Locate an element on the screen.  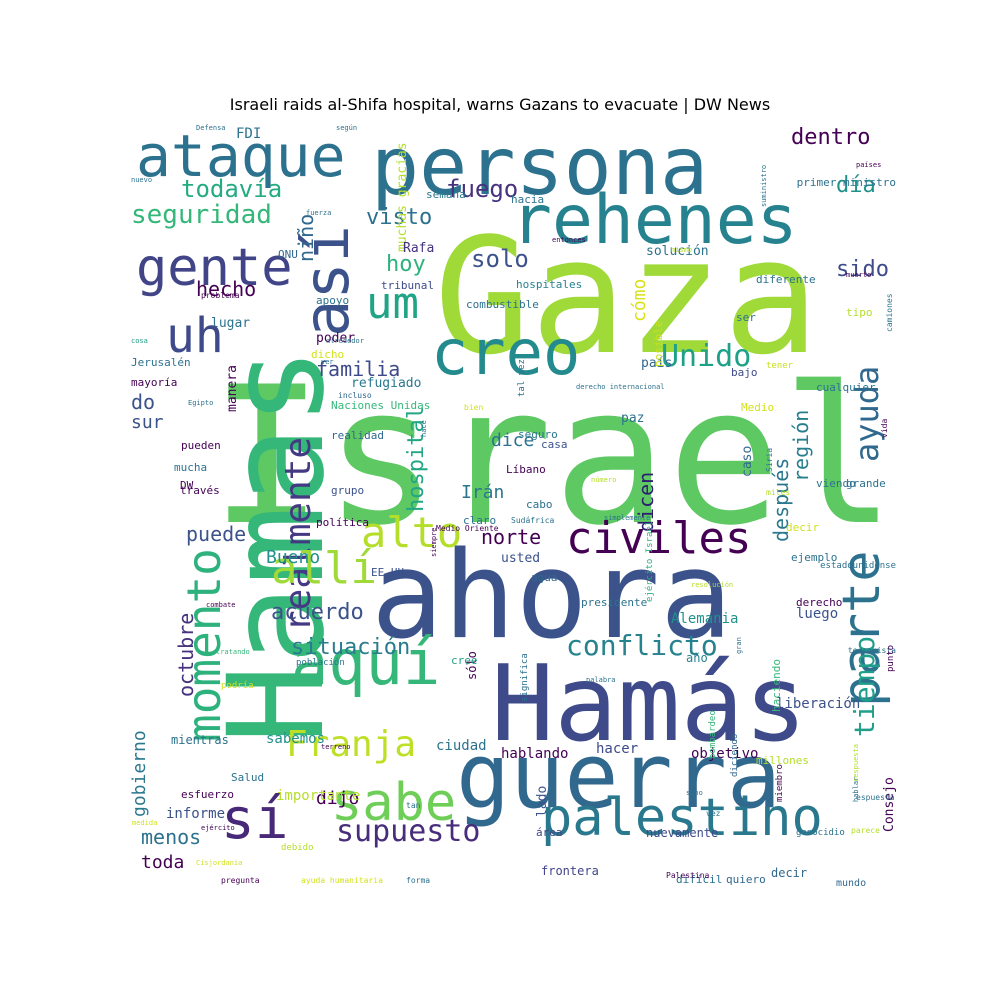
wordcloud-word: tal vez is located at coordinates (522, 378).